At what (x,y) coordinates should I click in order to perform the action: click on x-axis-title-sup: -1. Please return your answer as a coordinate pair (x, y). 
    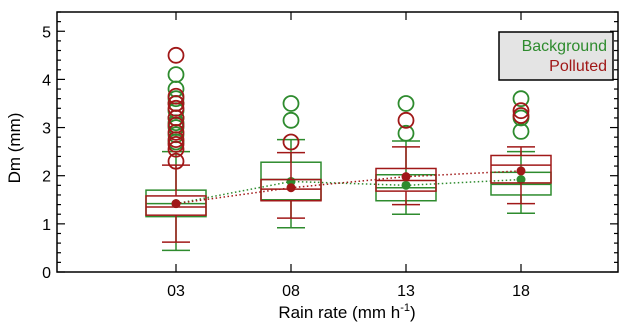
    Looking at the image, I should click on (405, 308).